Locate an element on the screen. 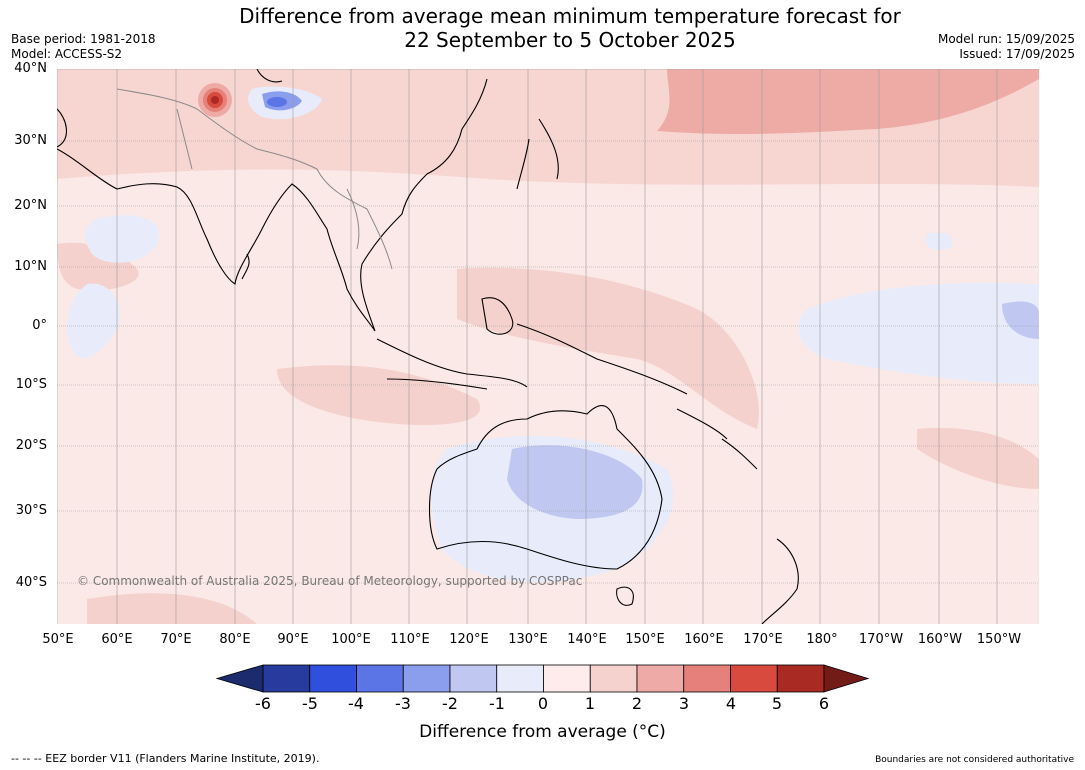 This screenshot has width=1085, height=770. lat-label: 30°S is located at coordinates (31, 510).